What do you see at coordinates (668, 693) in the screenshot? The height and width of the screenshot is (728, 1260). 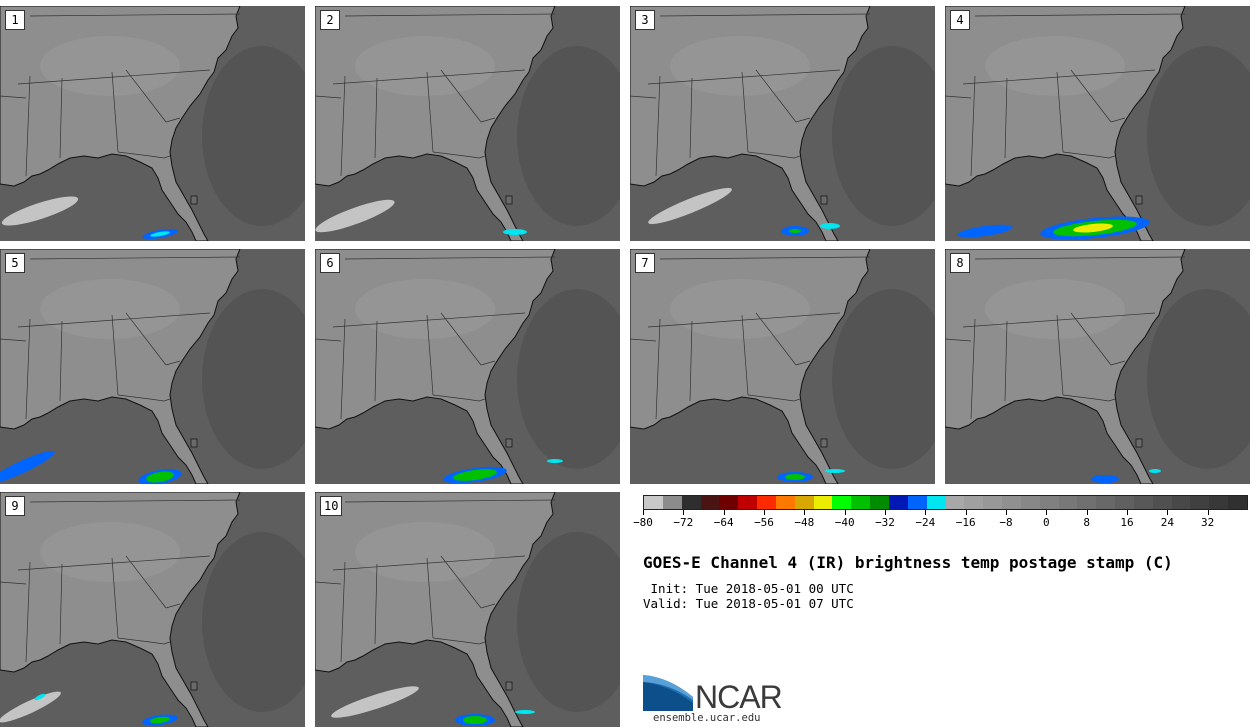 I see `ncar-logo-icon` at bounding box center [668, 693].